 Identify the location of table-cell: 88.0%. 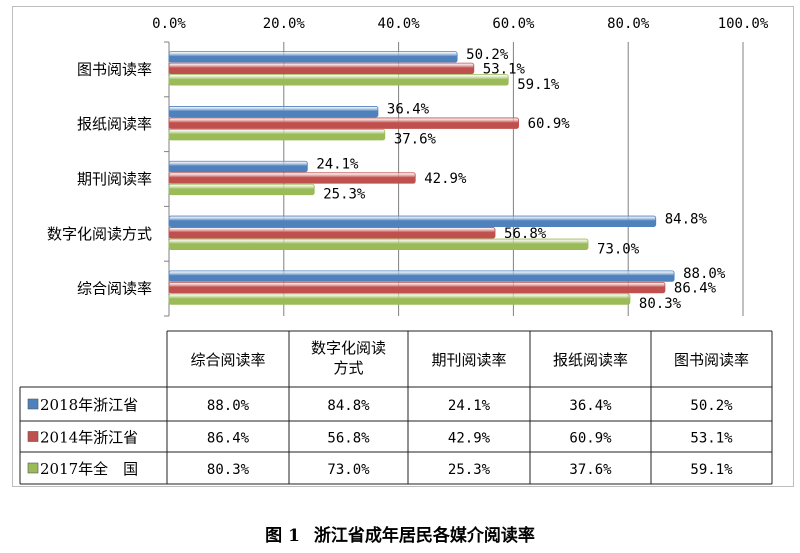
(228, 406).